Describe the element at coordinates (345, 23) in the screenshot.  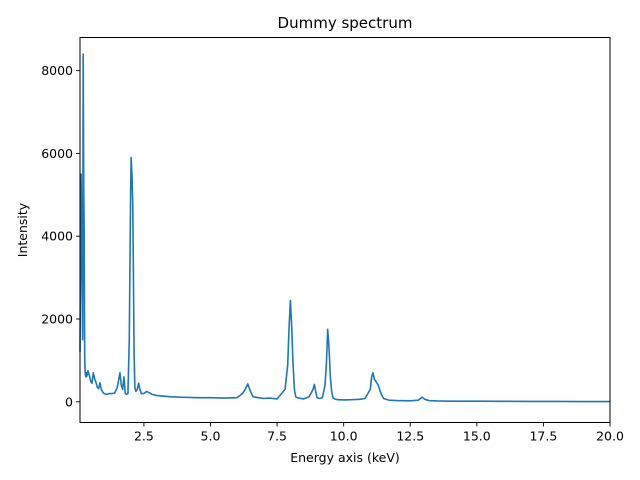
I see `chart-title: Dummy spectrum` at that location.